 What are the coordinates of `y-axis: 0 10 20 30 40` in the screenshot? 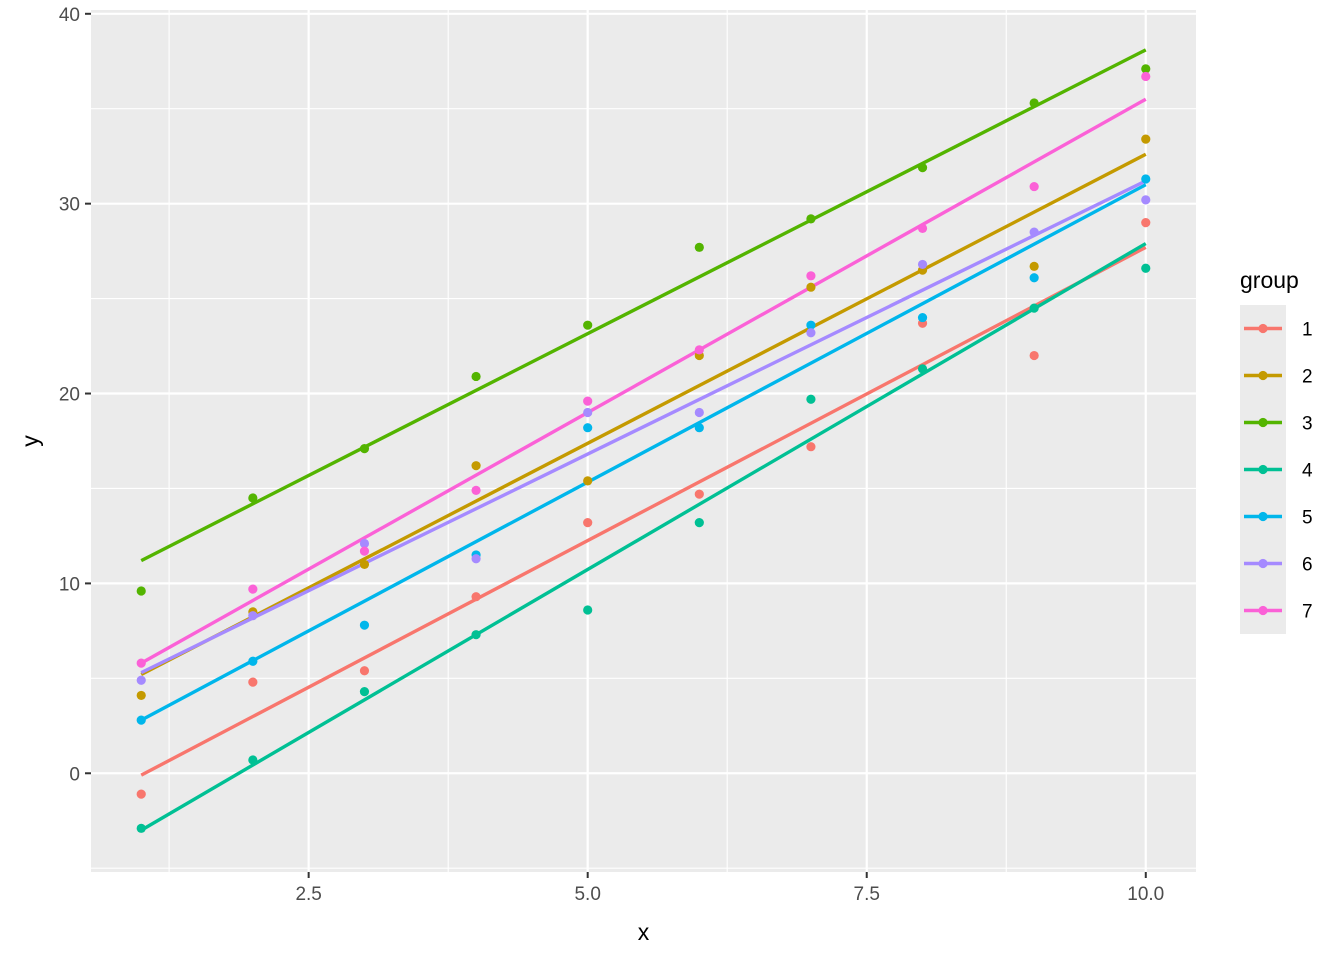 It's located at (75, 395).